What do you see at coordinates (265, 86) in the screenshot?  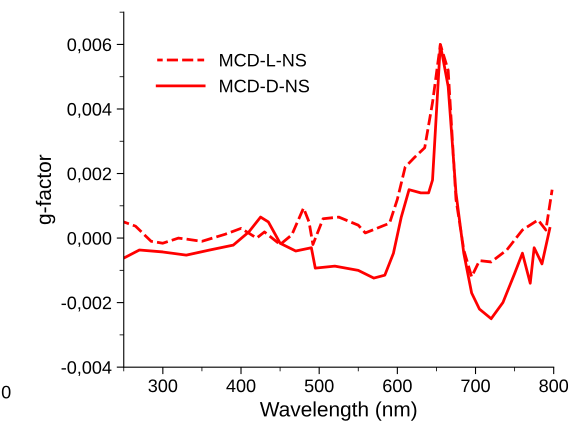 I see `legend-label: MCD-D-NS` at bounding box center [265, 86].